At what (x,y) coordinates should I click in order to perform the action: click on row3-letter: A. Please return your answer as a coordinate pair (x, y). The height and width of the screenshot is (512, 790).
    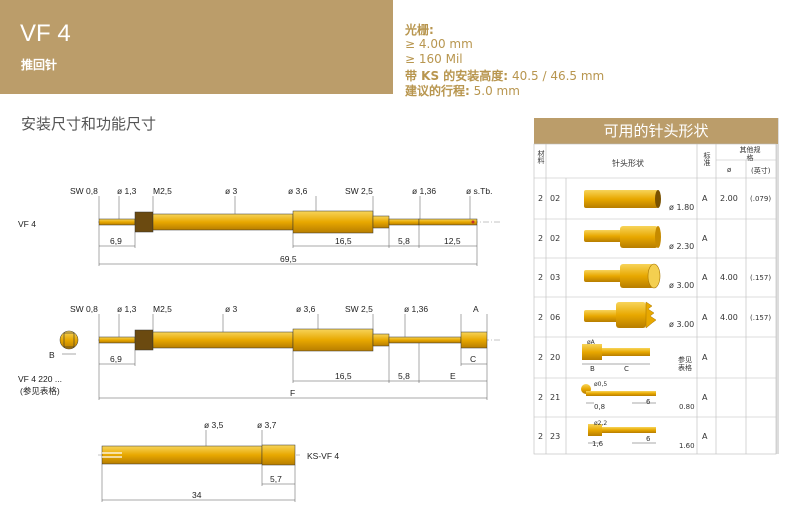
    Looking at the image, I should click on (705, 277).